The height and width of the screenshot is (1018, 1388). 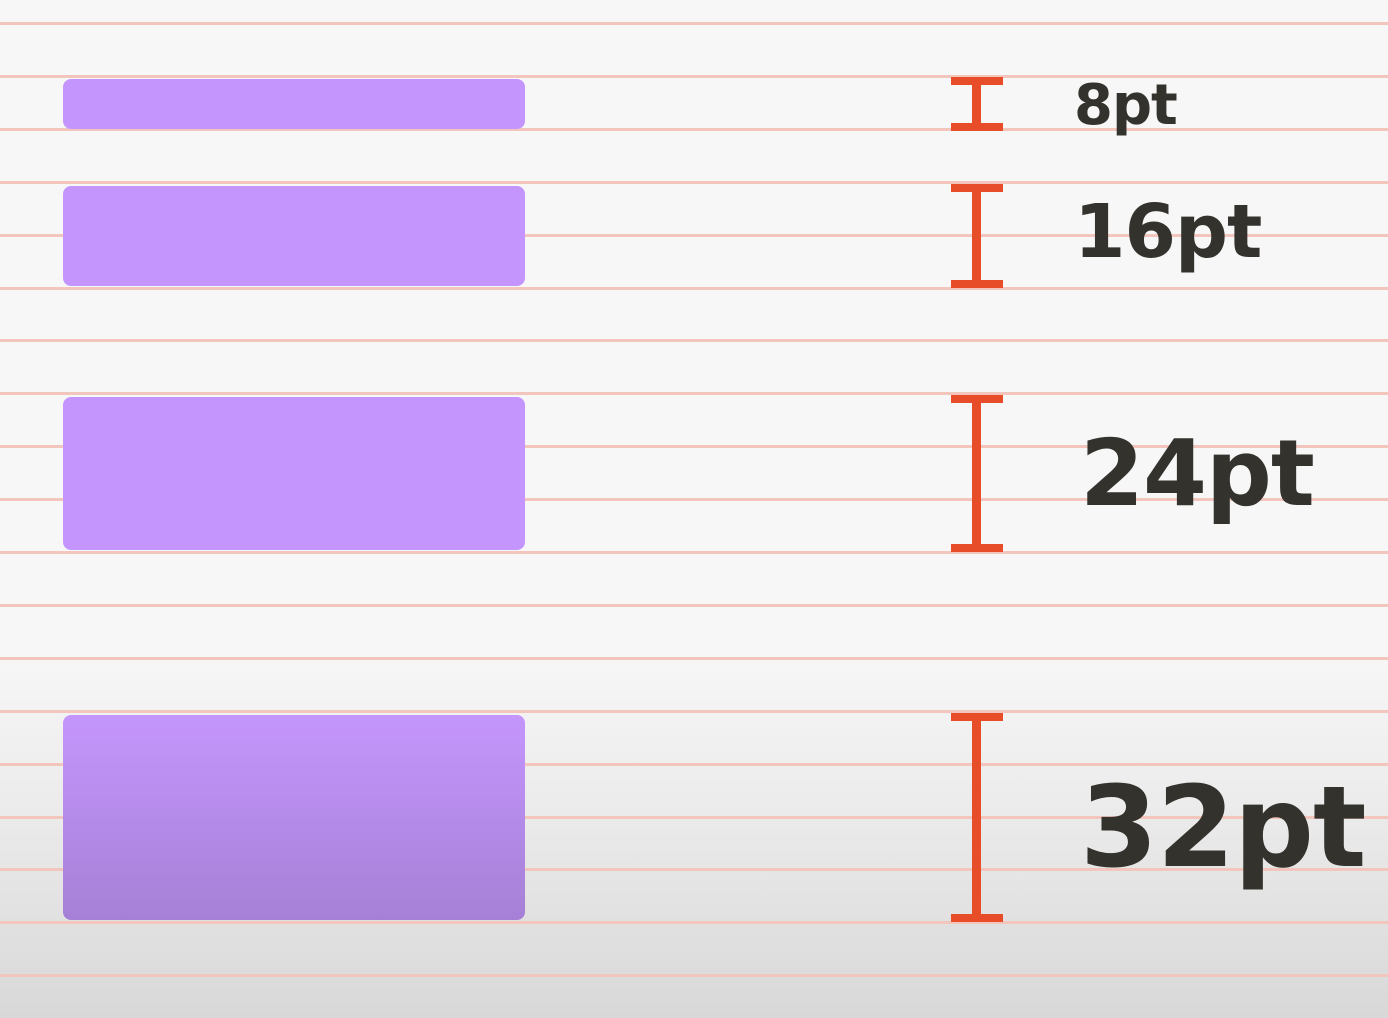 I want to click on spacing-label-16pt: 16pt, so click(x=1168, y=232).